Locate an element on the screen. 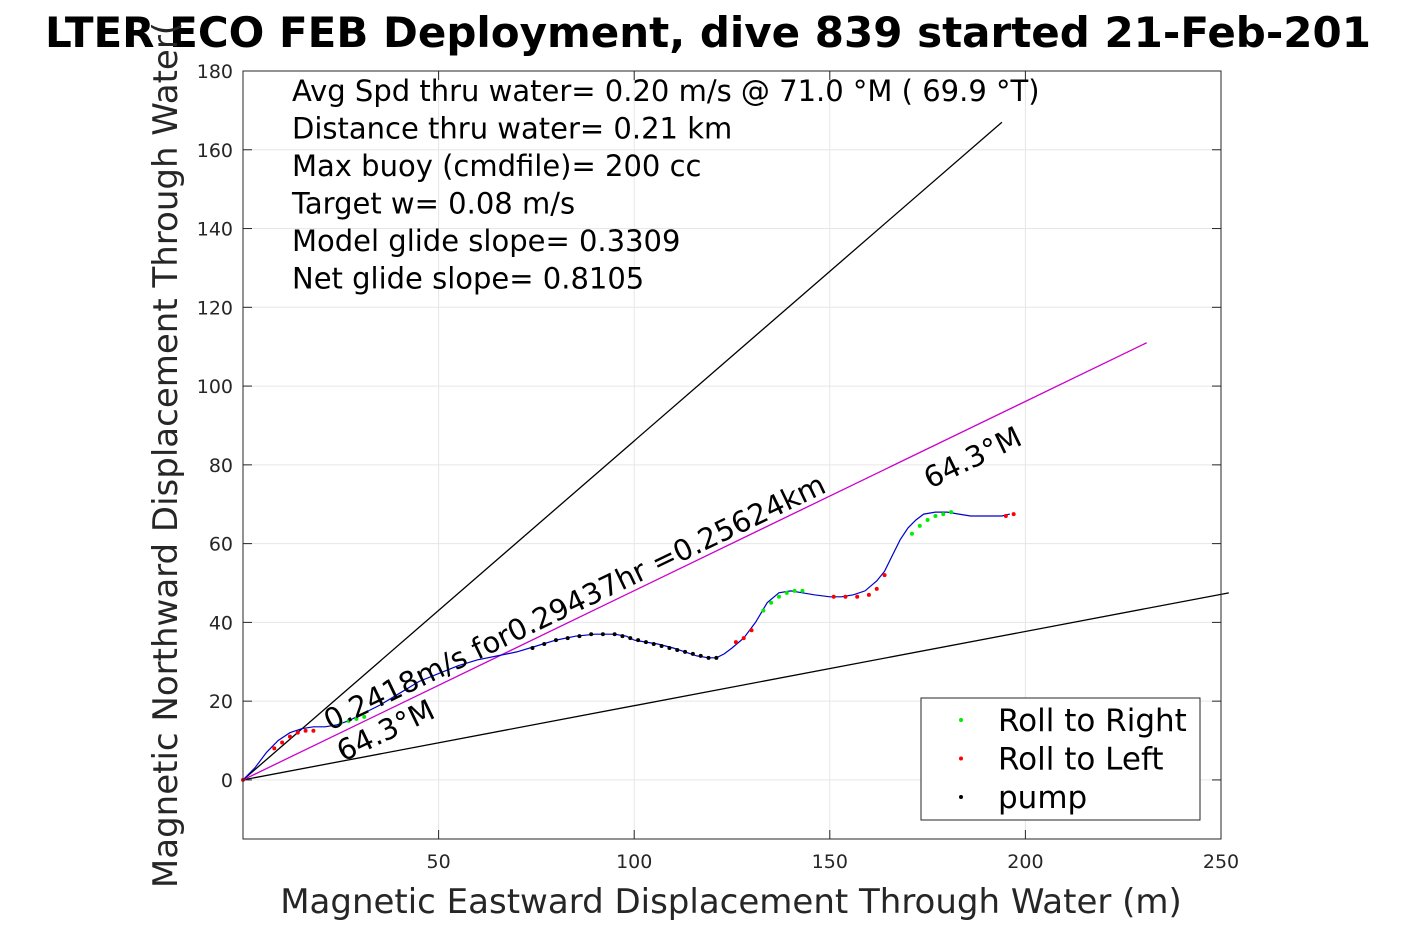 This screenshot has height=945, width=1417. y-tick-label: 80 is located at coordinates (221, 466).